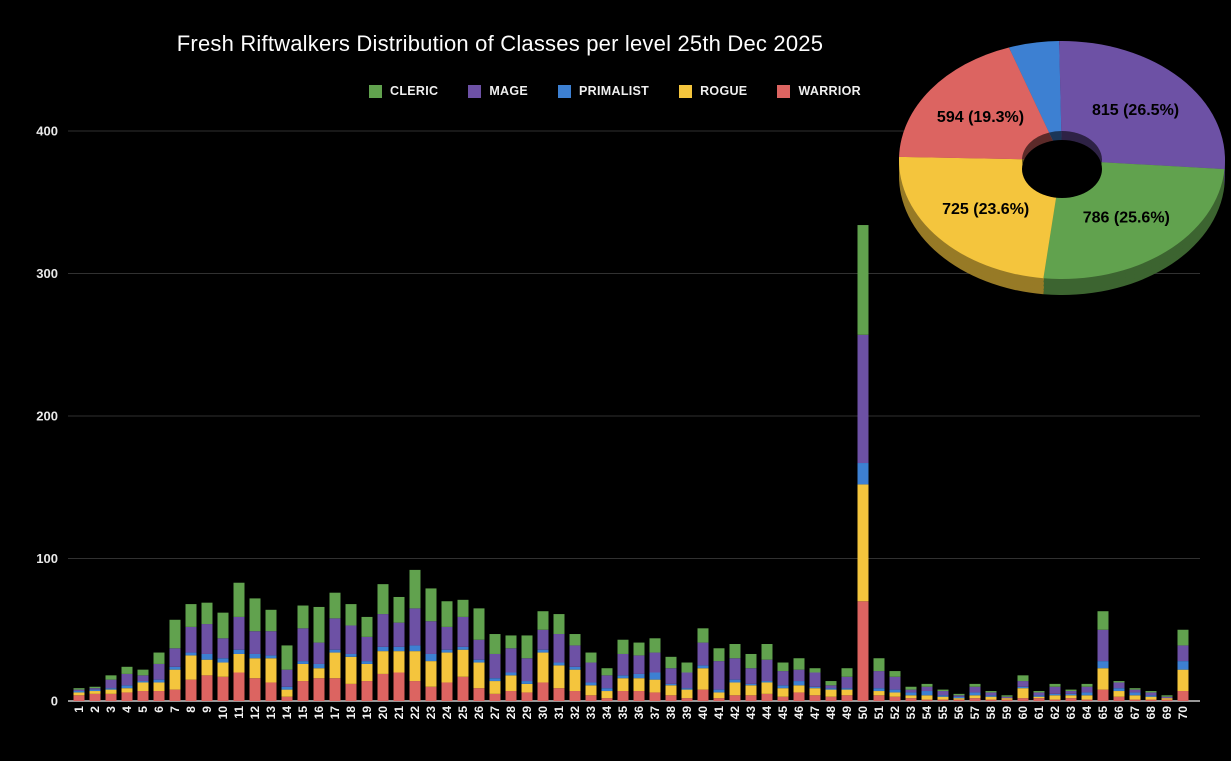 The width and height of the screenshot is (1231, 761). I want to click on legend-item-primalist: PRIMALIST, so click(603, 91).